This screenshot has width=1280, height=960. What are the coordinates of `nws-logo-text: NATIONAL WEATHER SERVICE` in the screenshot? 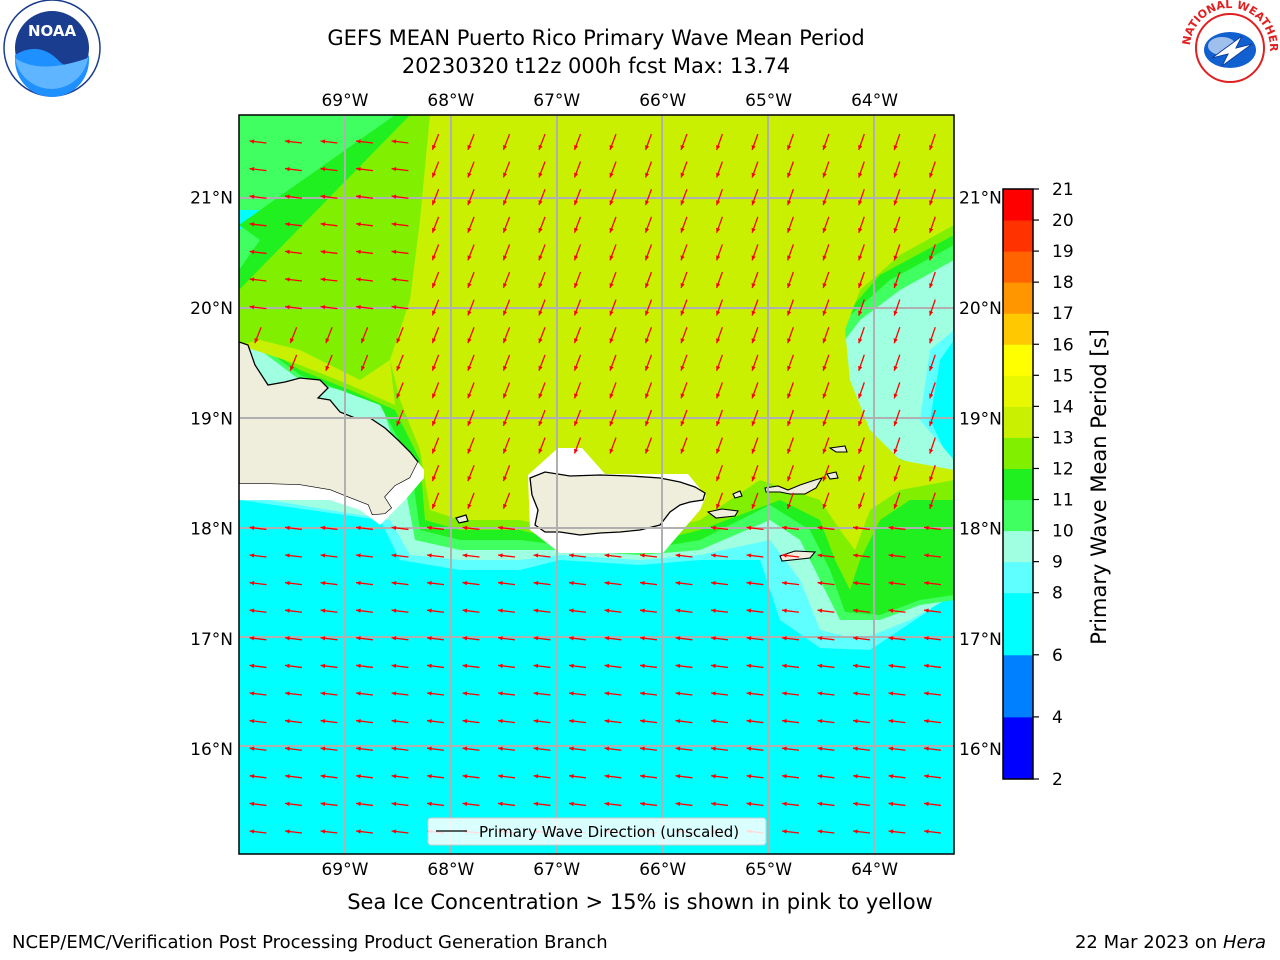 It's located at (640, 26).